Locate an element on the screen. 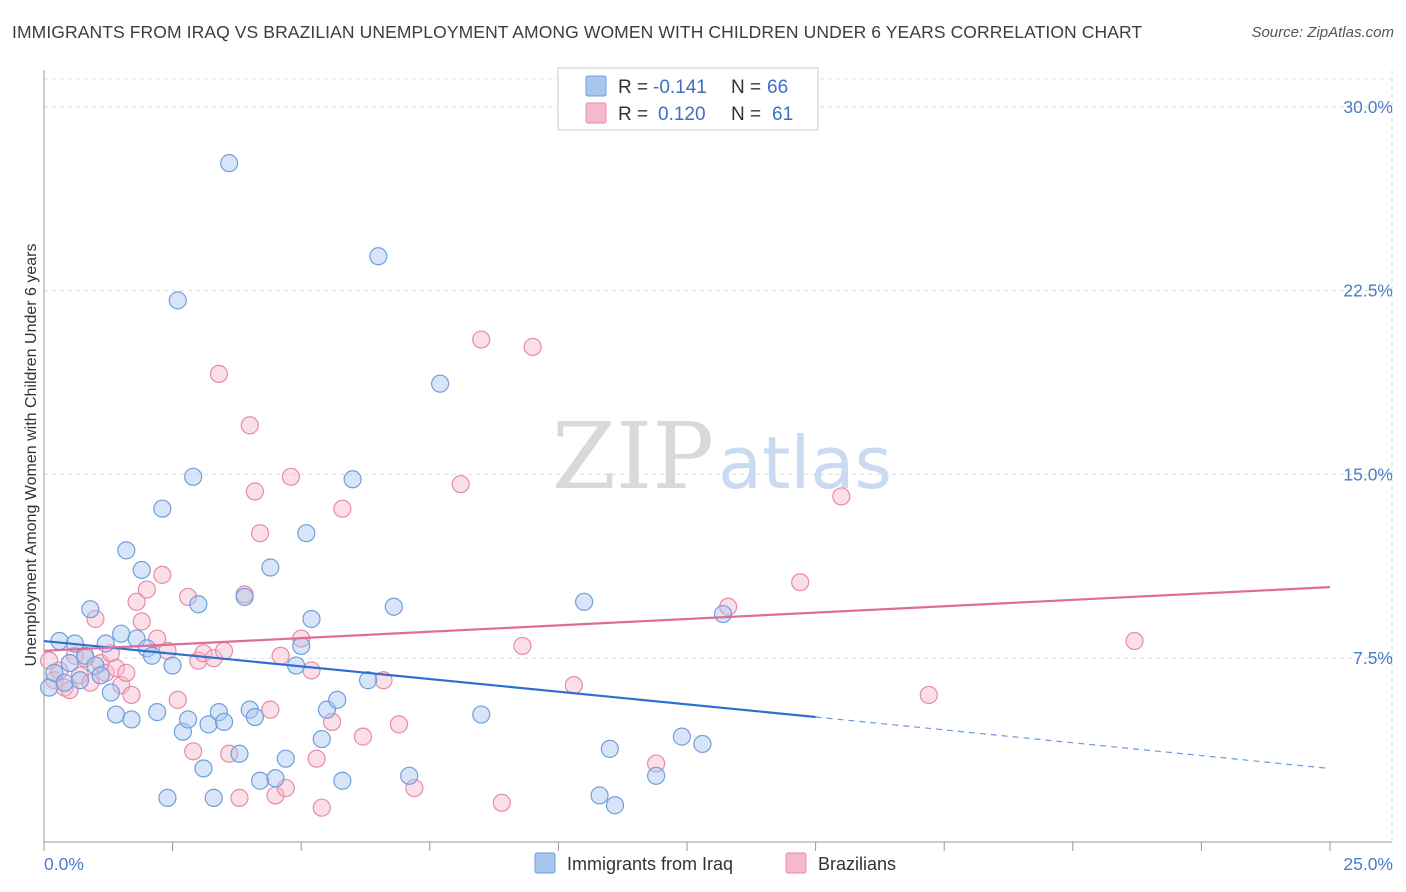 This screenshot has width=1406, height=892. legend: R = -0.141 N = 66 R = 0.120 N = 61 is located at coordinates (688, 99).